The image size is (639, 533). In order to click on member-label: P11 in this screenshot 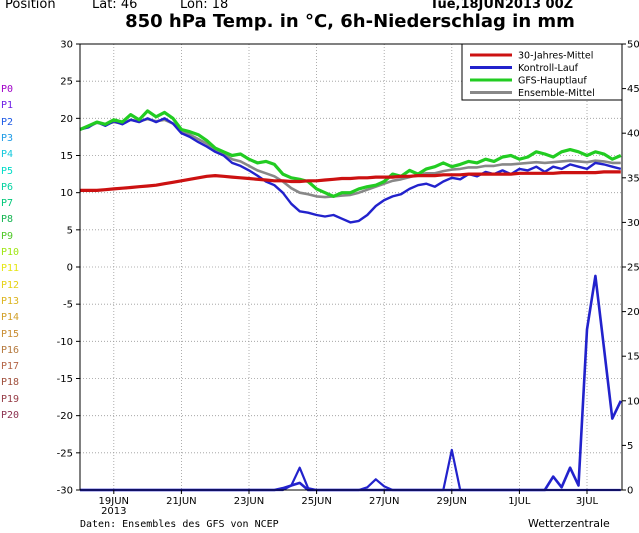, I will do `click(10, 269)`.